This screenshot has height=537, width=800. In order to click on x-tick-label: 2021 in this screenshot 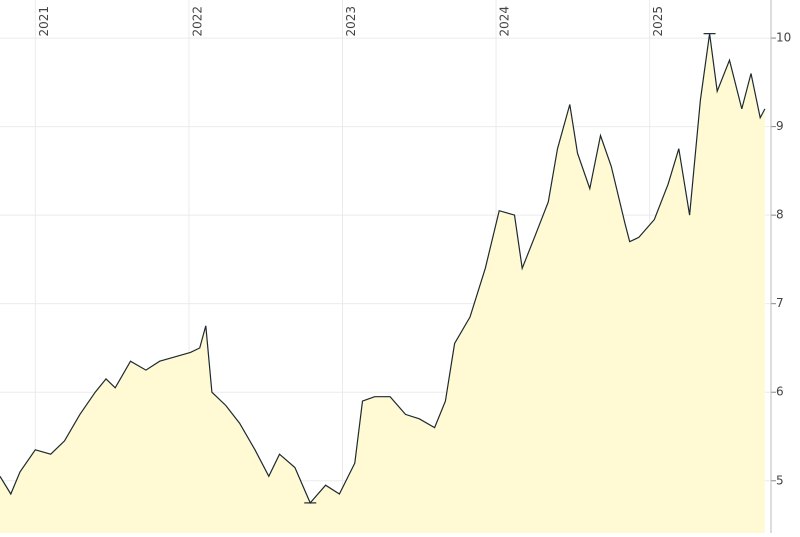, I will do `click(44, 21)`.